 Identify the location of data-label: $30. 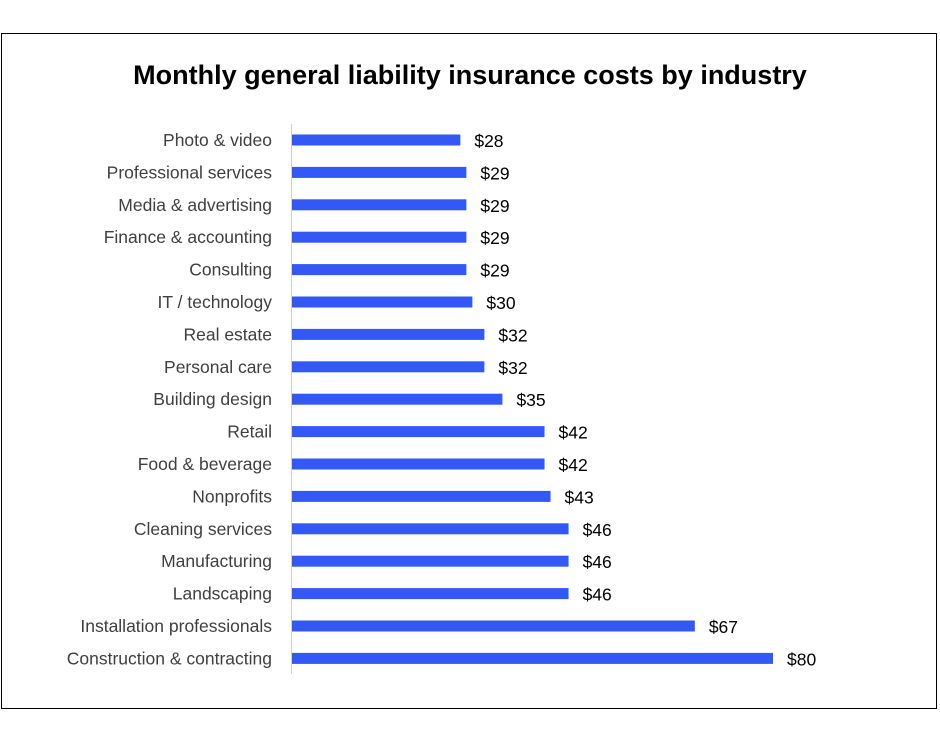
(500, 303).